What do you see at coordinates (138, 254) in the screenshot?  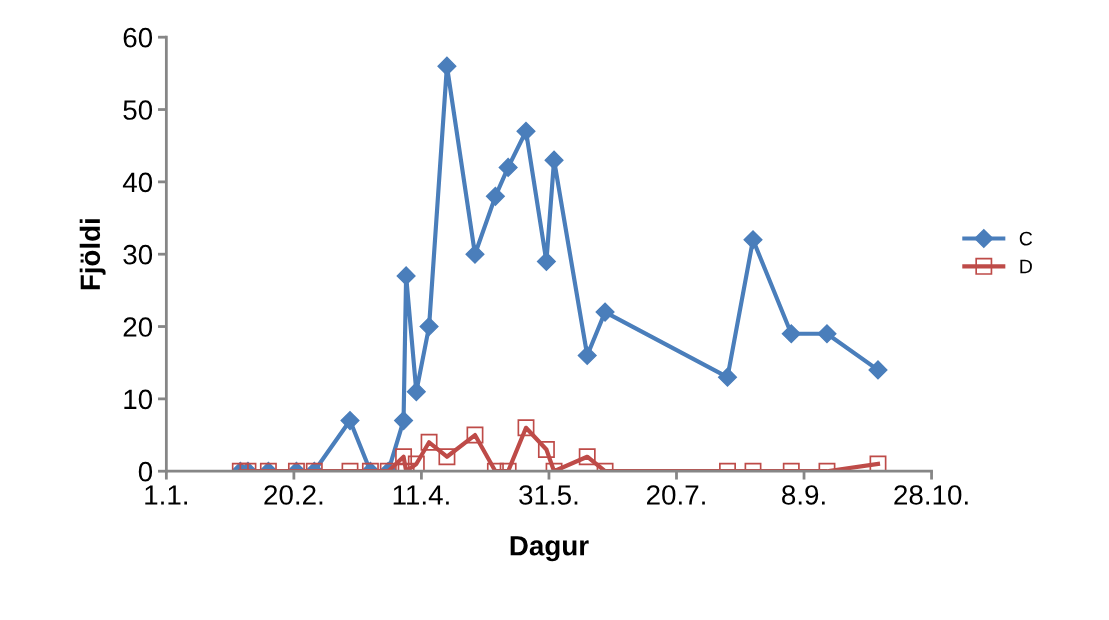 I see `y-tick-label: 30` at bounding box center [138, 254].